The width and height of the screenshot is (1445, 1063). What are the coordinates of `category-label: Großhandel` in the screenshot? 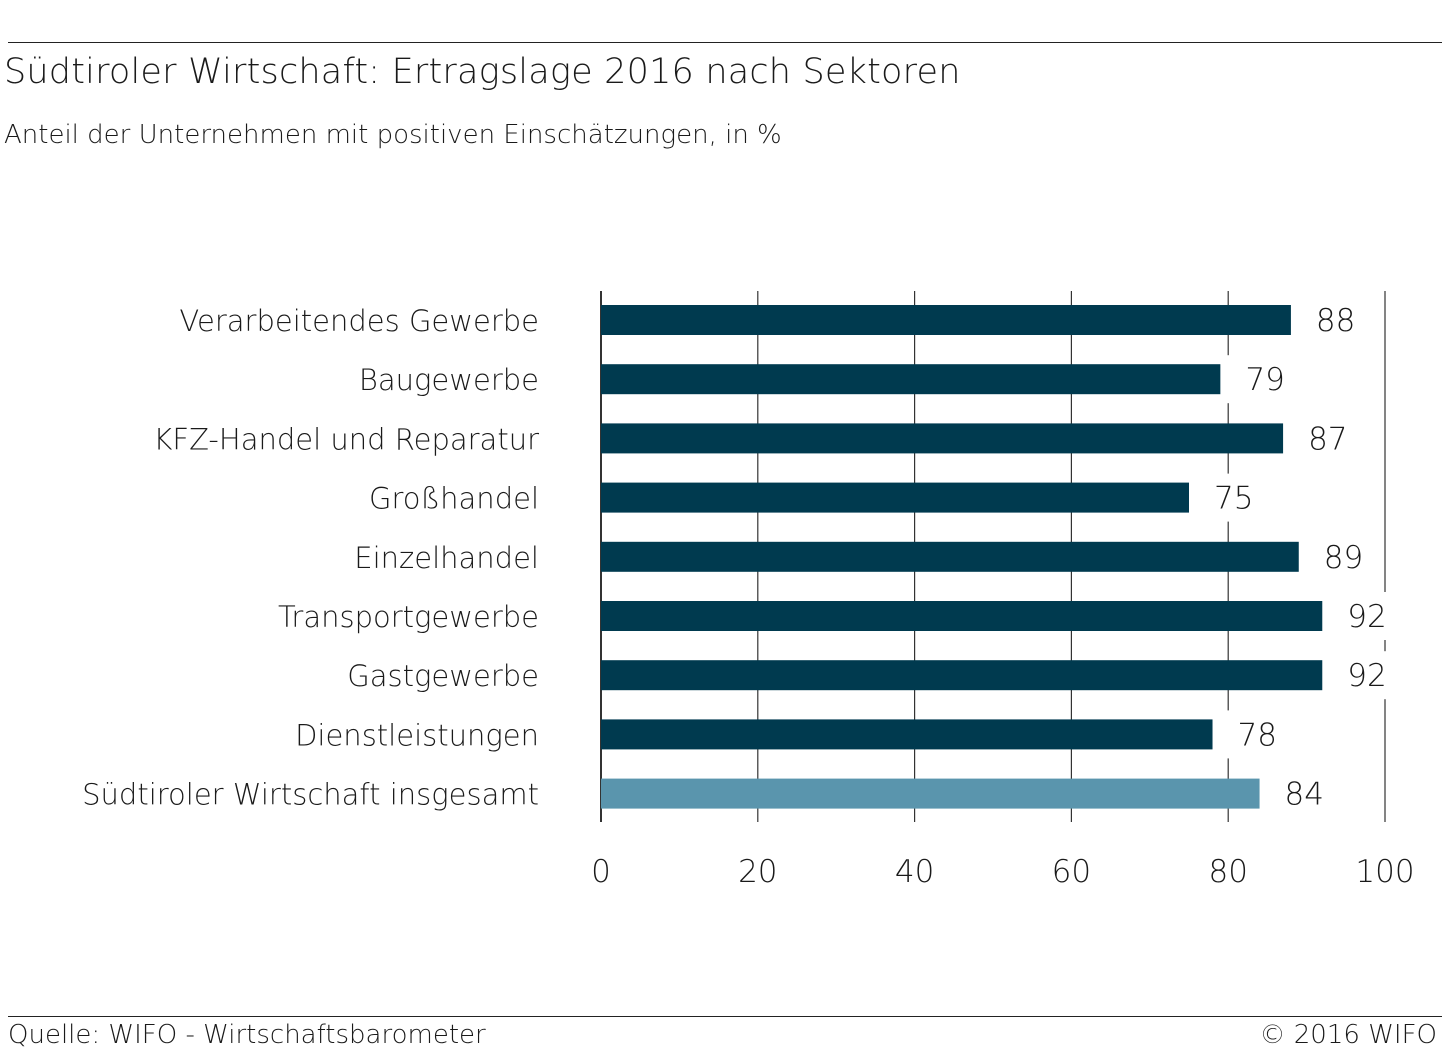 It's located at (454, 499).